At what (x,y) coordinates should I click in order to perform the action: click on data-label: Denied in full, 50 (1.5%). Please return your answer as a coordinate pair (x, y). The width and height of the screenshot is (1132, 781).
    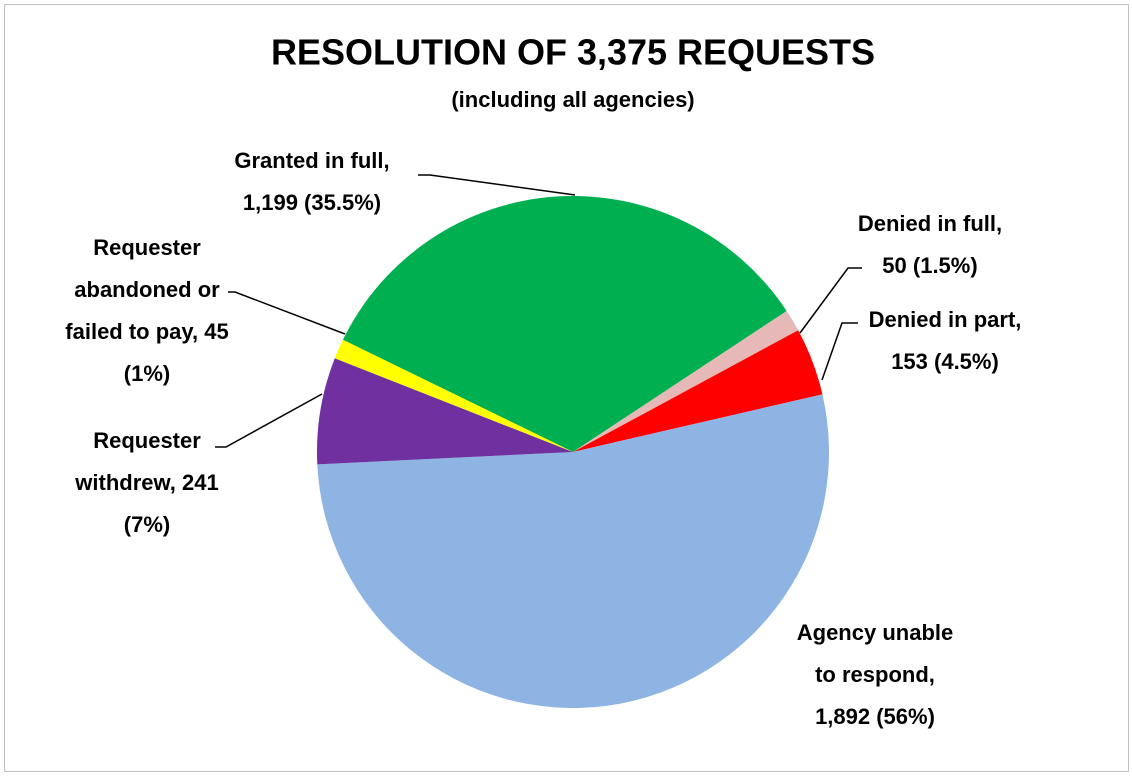
    Looking at the image, I should click on (930, 244).